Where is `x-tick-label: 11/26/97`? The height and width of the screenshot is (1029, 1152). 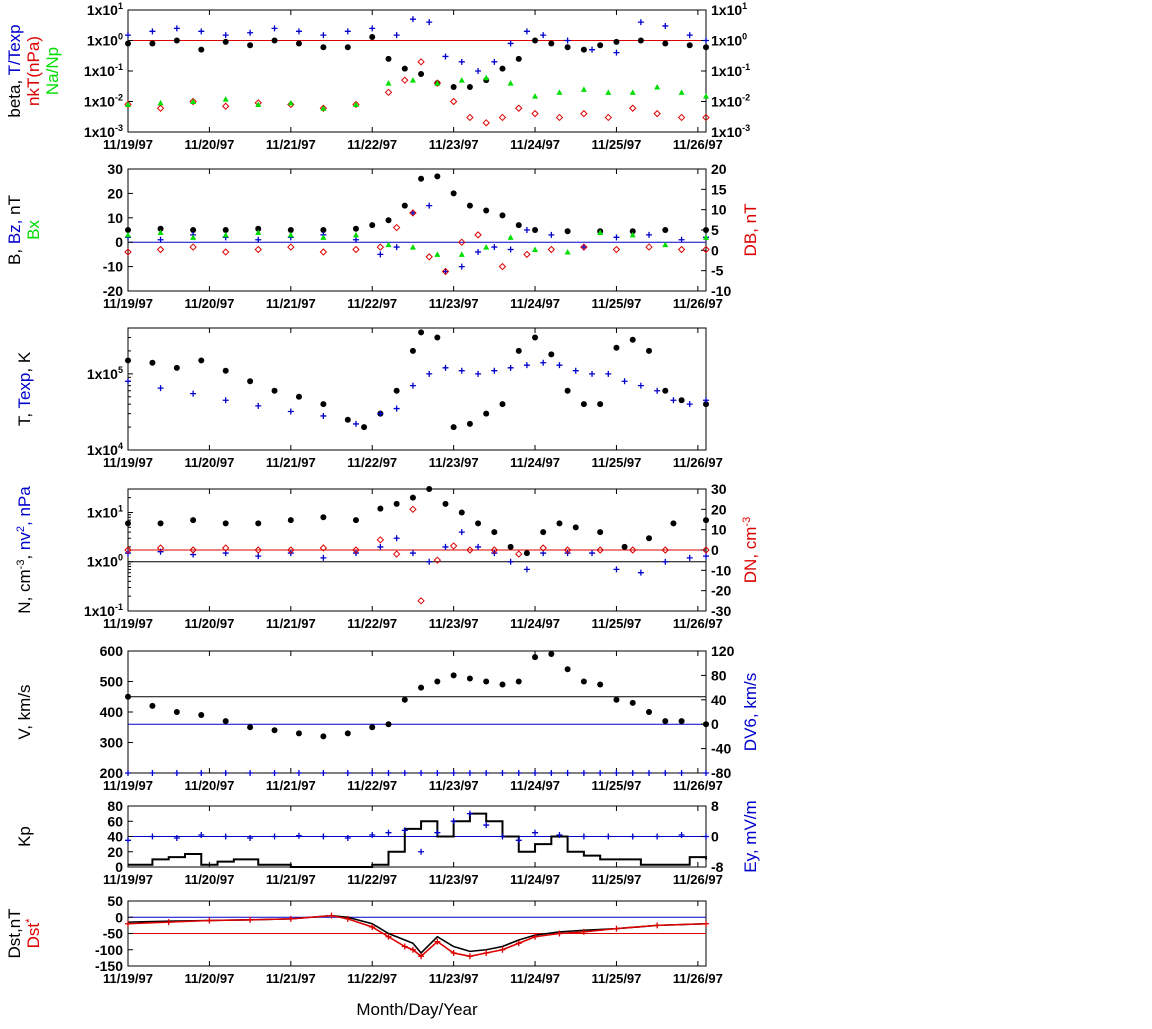 x-tick-label: 11/26/97 is located at coordinates (698, 144).